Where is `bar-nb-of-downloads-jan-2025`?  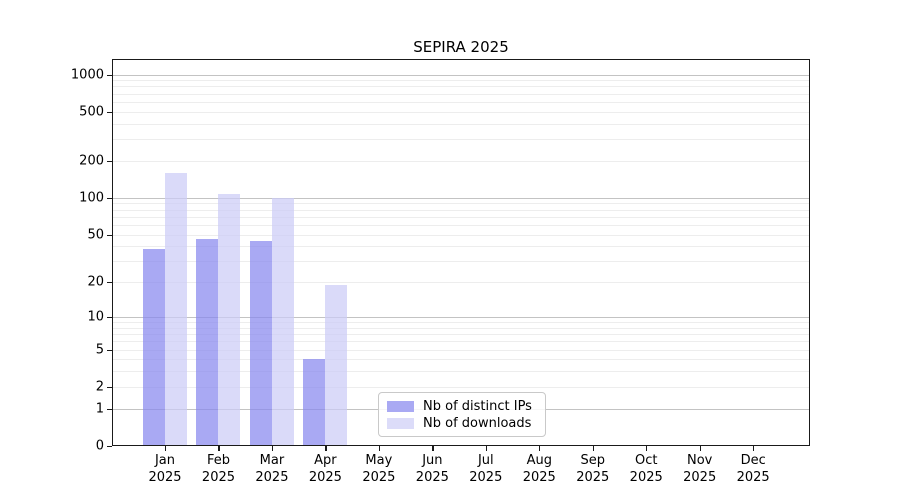 bar-nb-of-downloads-jan-2025 is located at coordinates (176, 309).